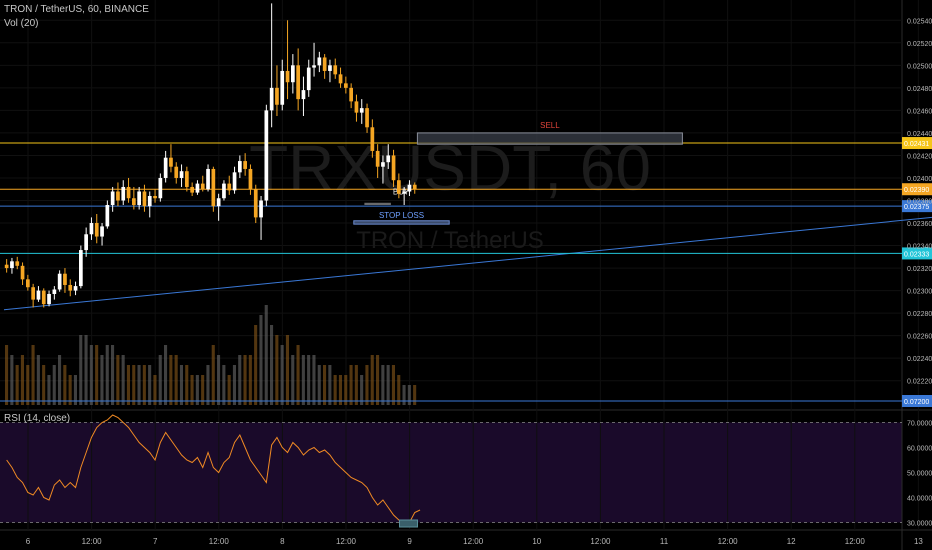 The height and width of the screenshot is (550, 932). I want to click on time-tick-label: 9, so click(409, 541).